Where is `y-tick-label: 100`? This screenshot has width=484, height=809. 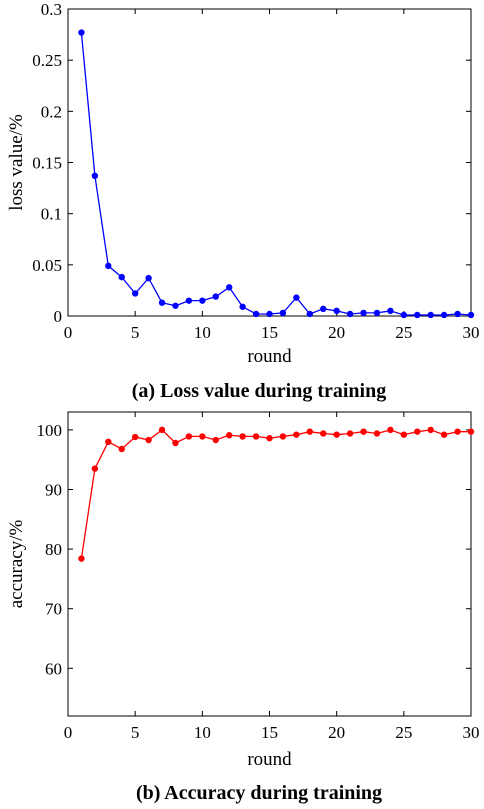
y-tick-label: 100 is located at coordinates (50, 430).